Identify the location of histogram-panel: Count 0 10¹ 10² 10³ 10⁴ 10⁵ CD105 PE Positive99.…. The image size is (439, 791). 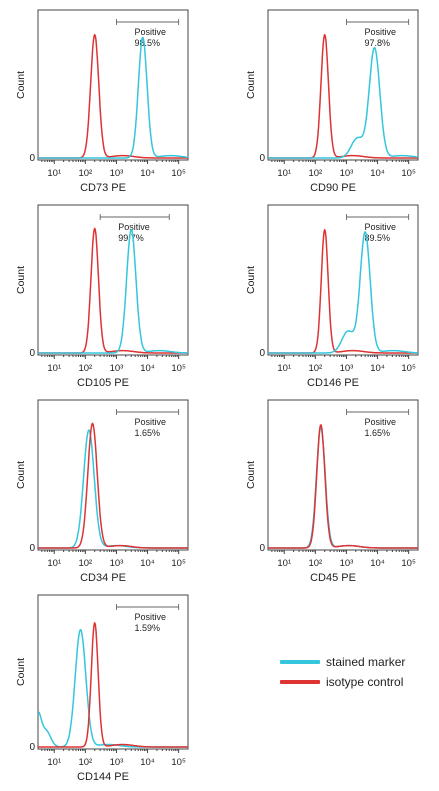
(102, 296).